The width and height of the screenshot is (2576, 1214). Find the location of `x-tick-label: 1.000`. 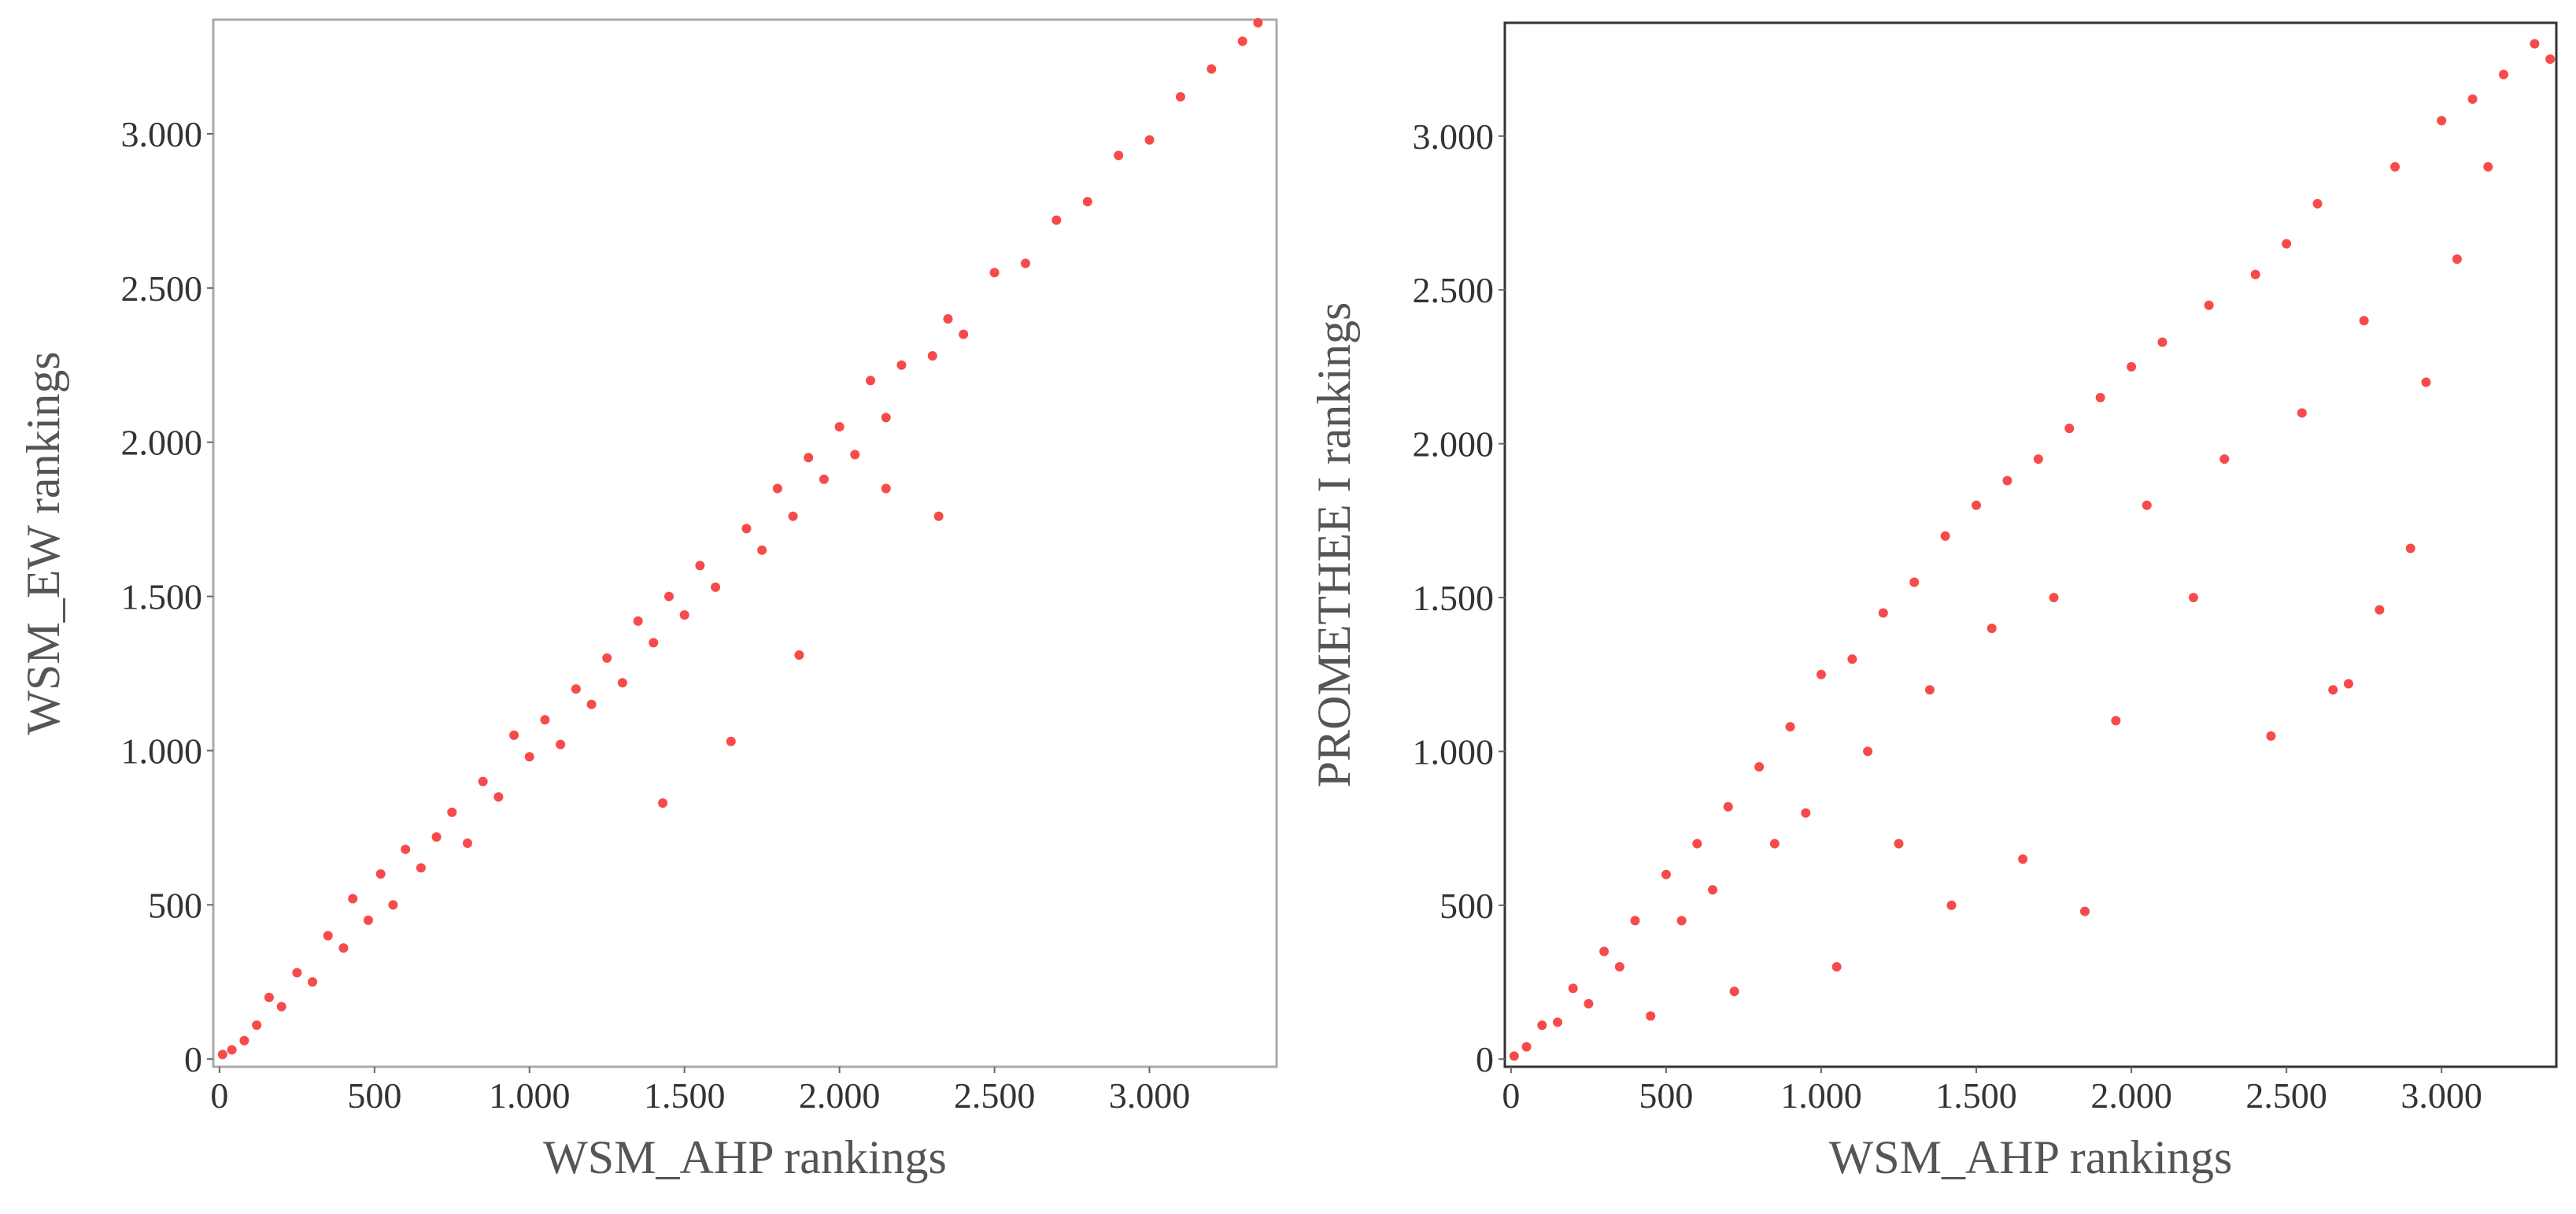

x-tick-label: 1.000 is located at coordinates (530, 1095).